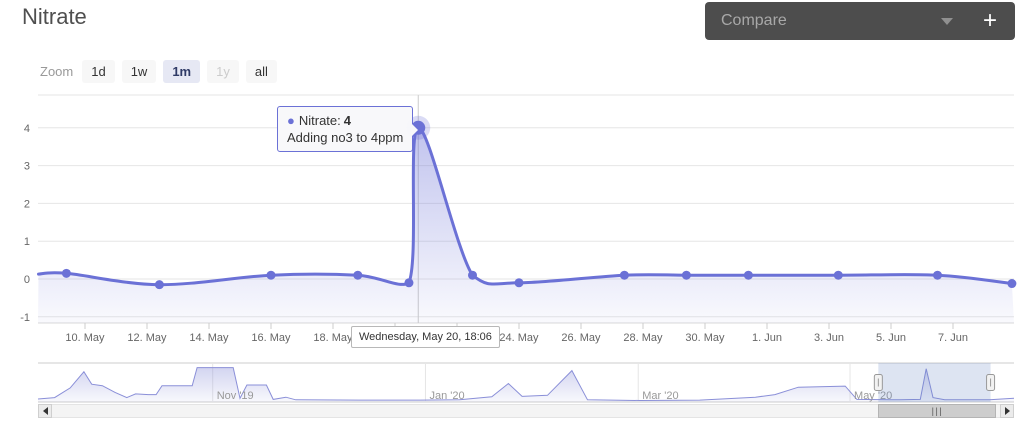 The height and width of the screenshot is (428, 1024). I want to click on scrollbar-right-button, so click(1007, 411).